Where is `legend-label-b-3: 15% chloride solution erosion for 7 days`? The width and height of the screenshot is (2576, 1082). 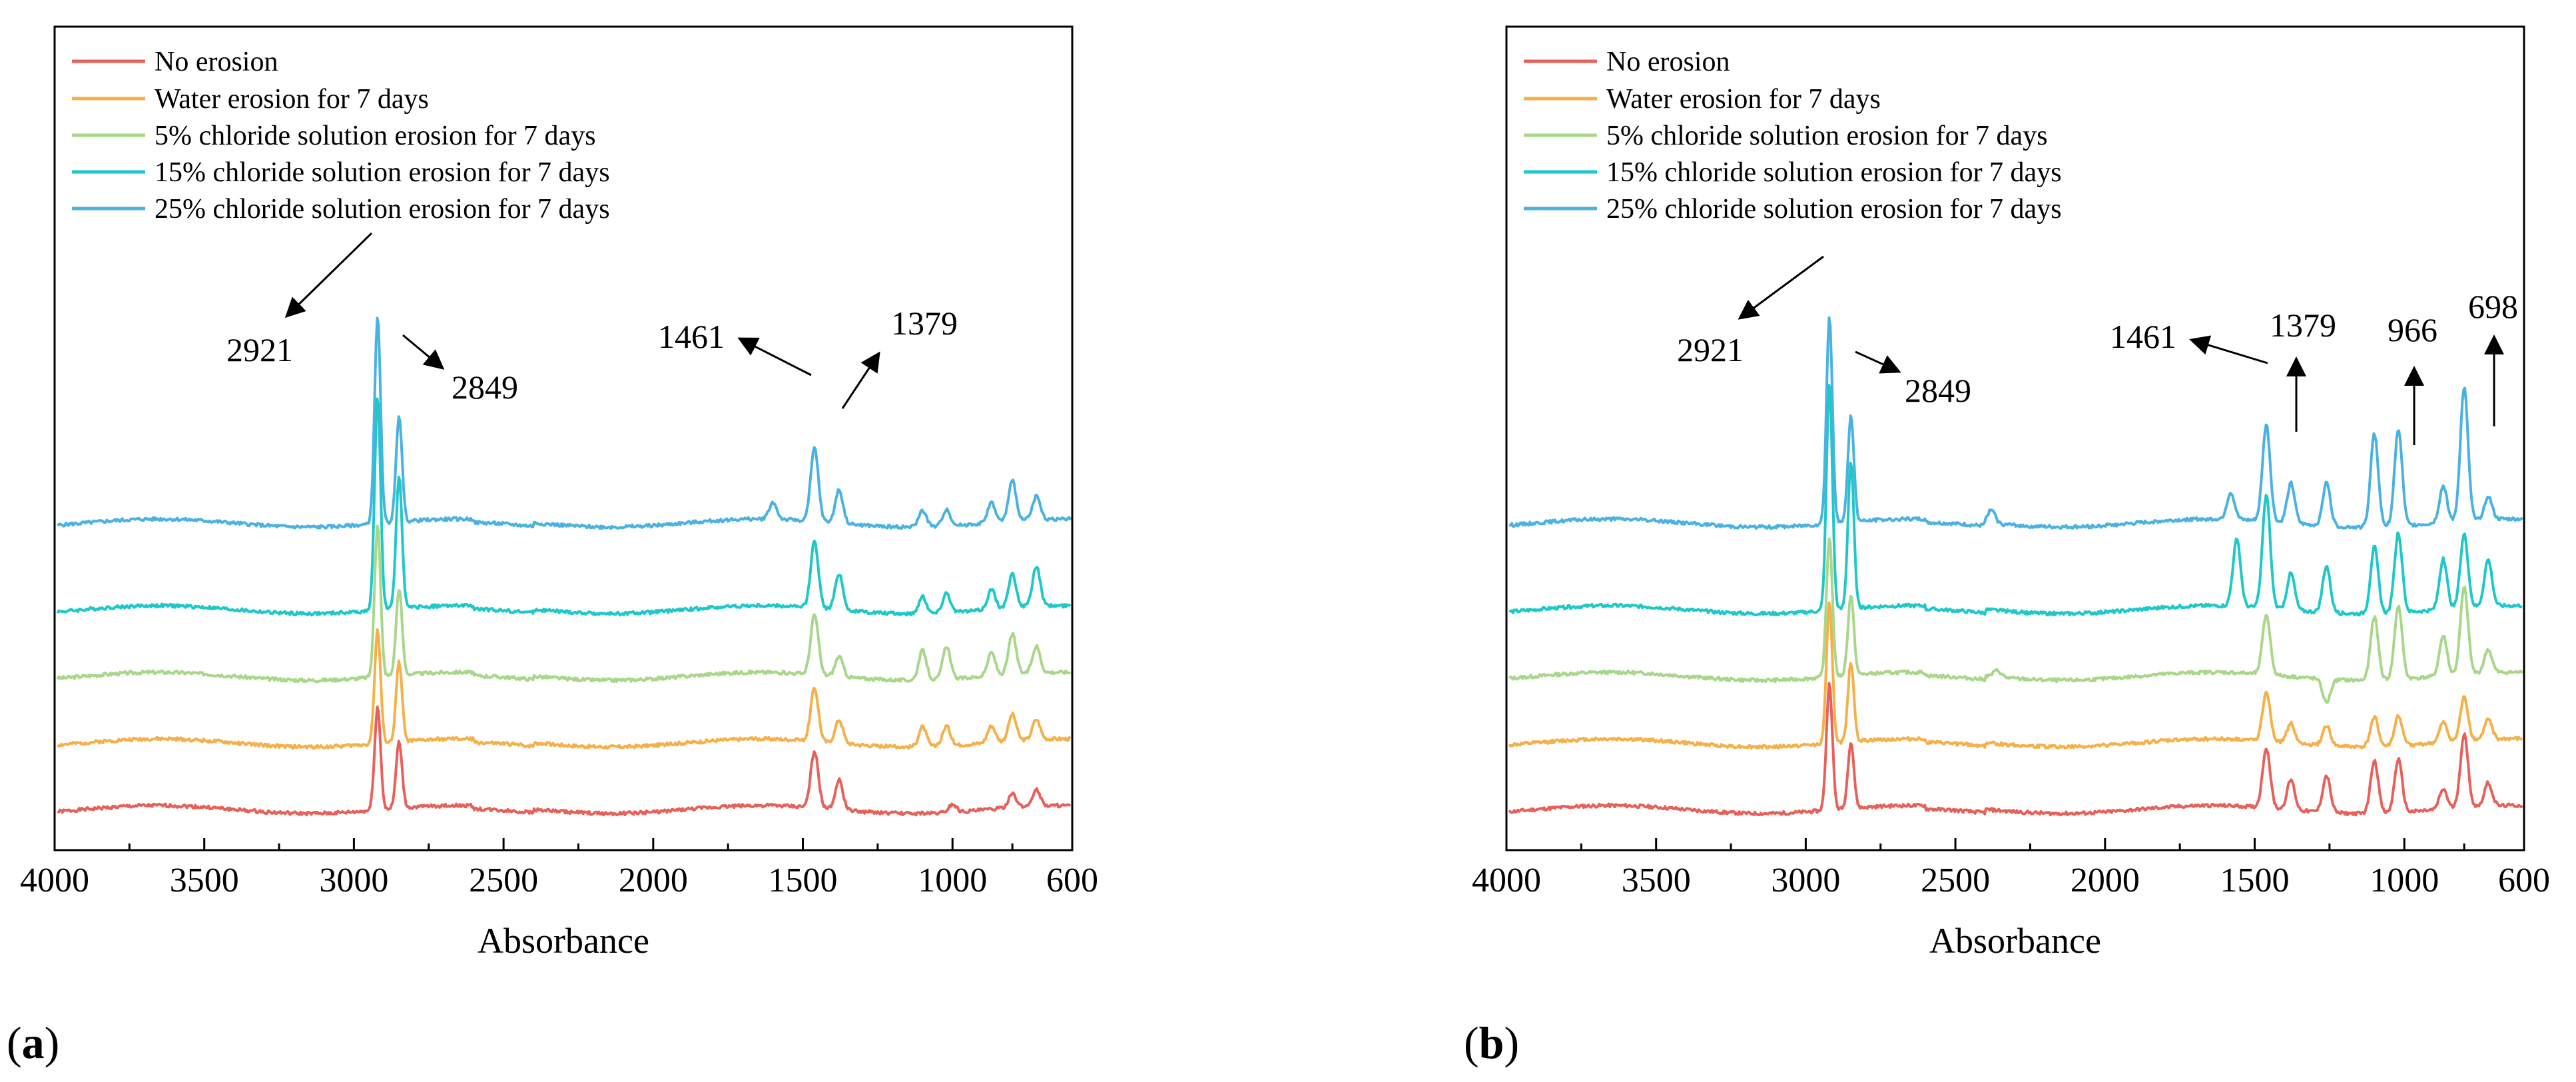
legend-label-b-3: 15% chloride solution erosion for 7 days is located at coordinates (1834, 172).